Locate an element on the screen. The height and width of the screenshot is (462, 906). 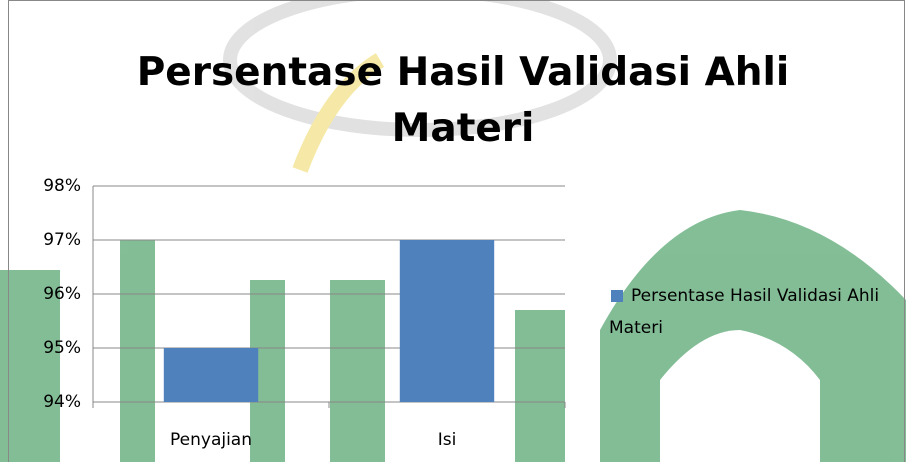
watermark-door is located at coordinates (740, 396).